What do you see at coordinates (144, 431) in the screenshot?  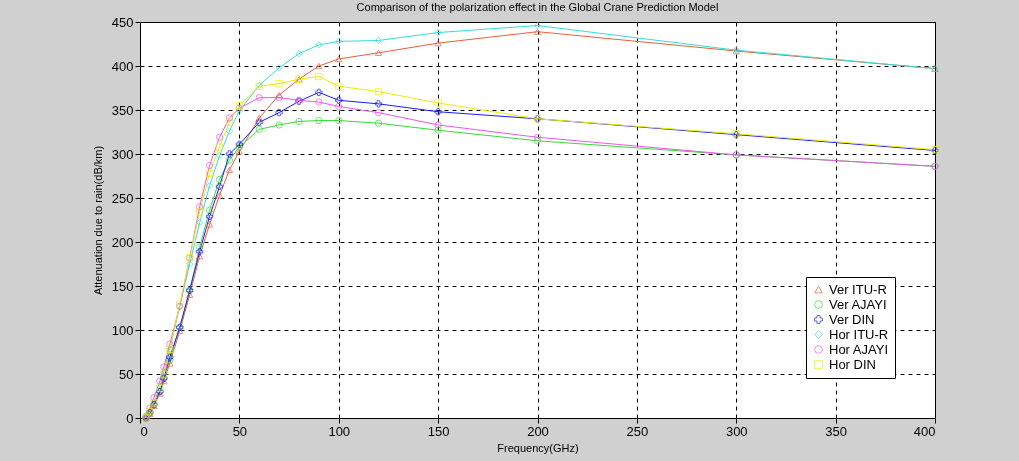 I see `x-tick-label: 0` at bounding box center [144, 431].